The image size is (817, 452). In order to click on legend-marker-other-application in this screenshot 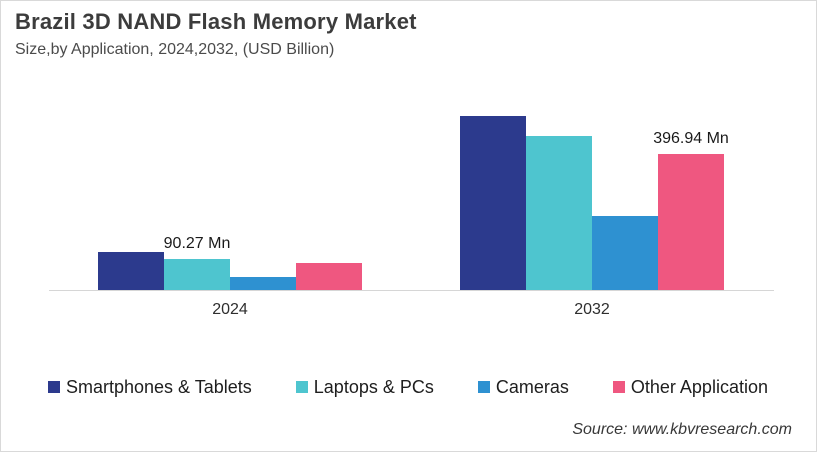, I will do `click(618, 387)`.